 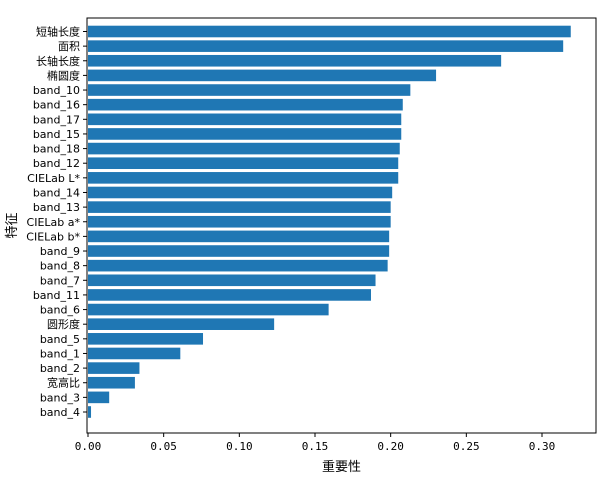 What do you see at coordinates (542, 446) in the screenshot?
I see `x-tick-label: 0.30` at bounding box center [542, 446].